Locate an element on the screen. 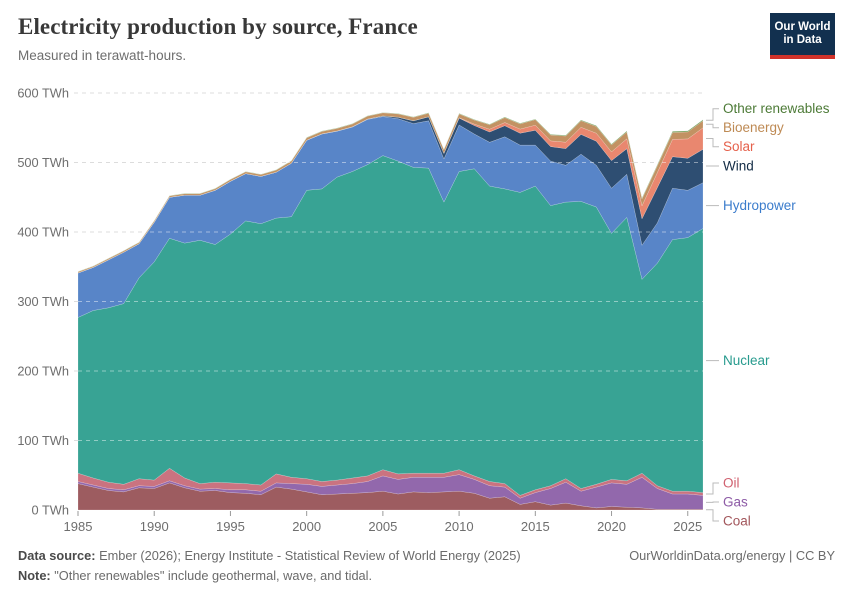 The height and width of the screenshot is (600, 850). y-axis-label-200: 200 TWh is located at coordinates (43, 371).